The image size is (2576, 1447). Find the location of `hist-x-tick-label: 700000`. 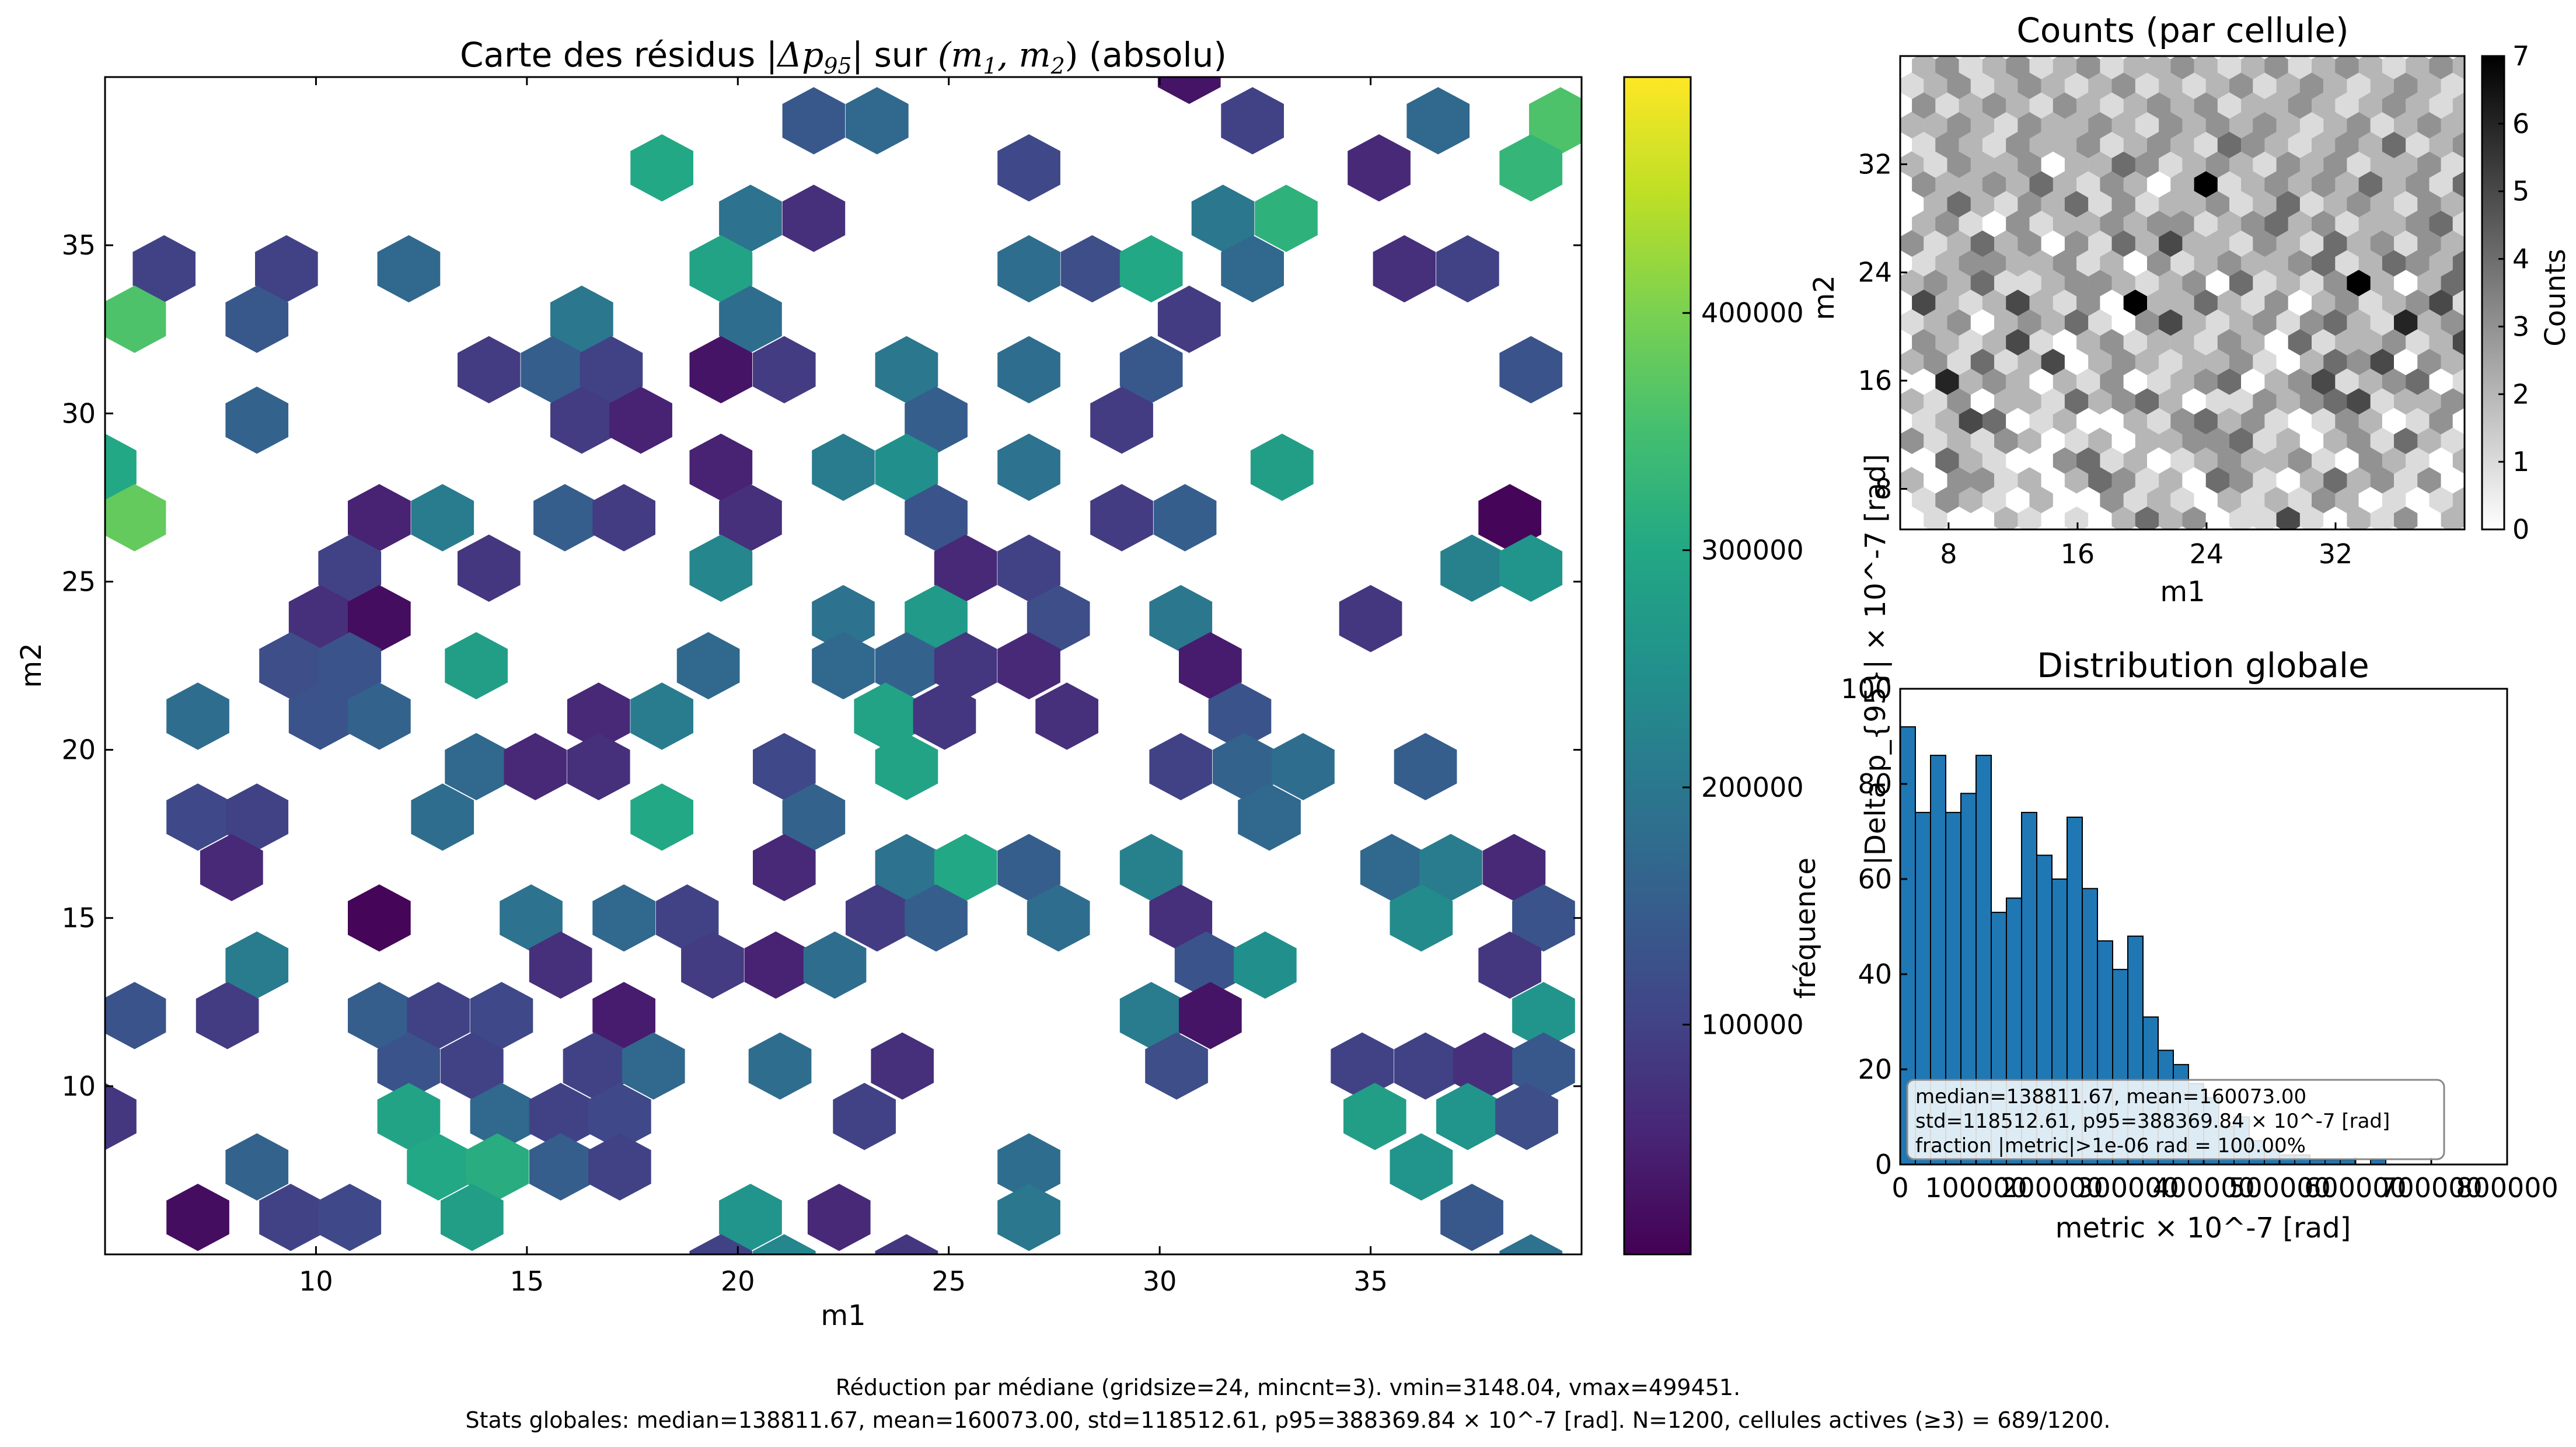

hist-x-tick-label: 700000 is located at coordinates (2431, 1188).